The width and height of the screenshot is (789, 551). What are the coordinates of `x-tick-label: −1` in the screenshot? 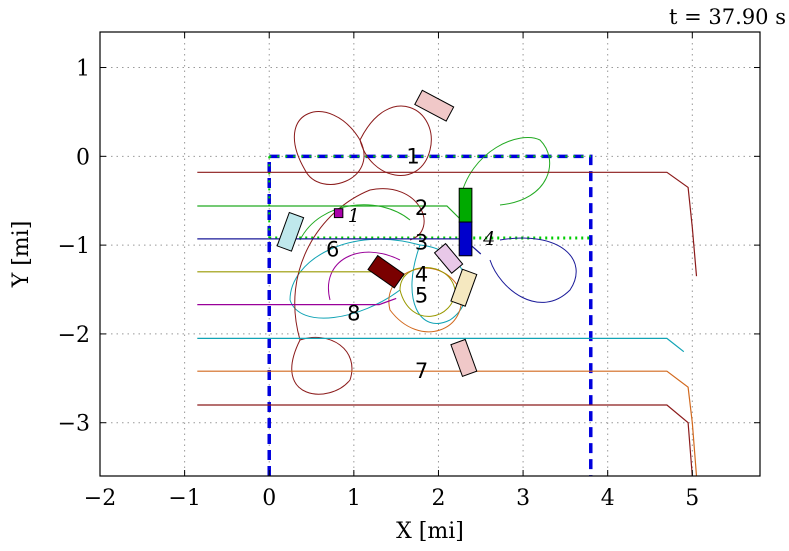 It's located at (184, 498).